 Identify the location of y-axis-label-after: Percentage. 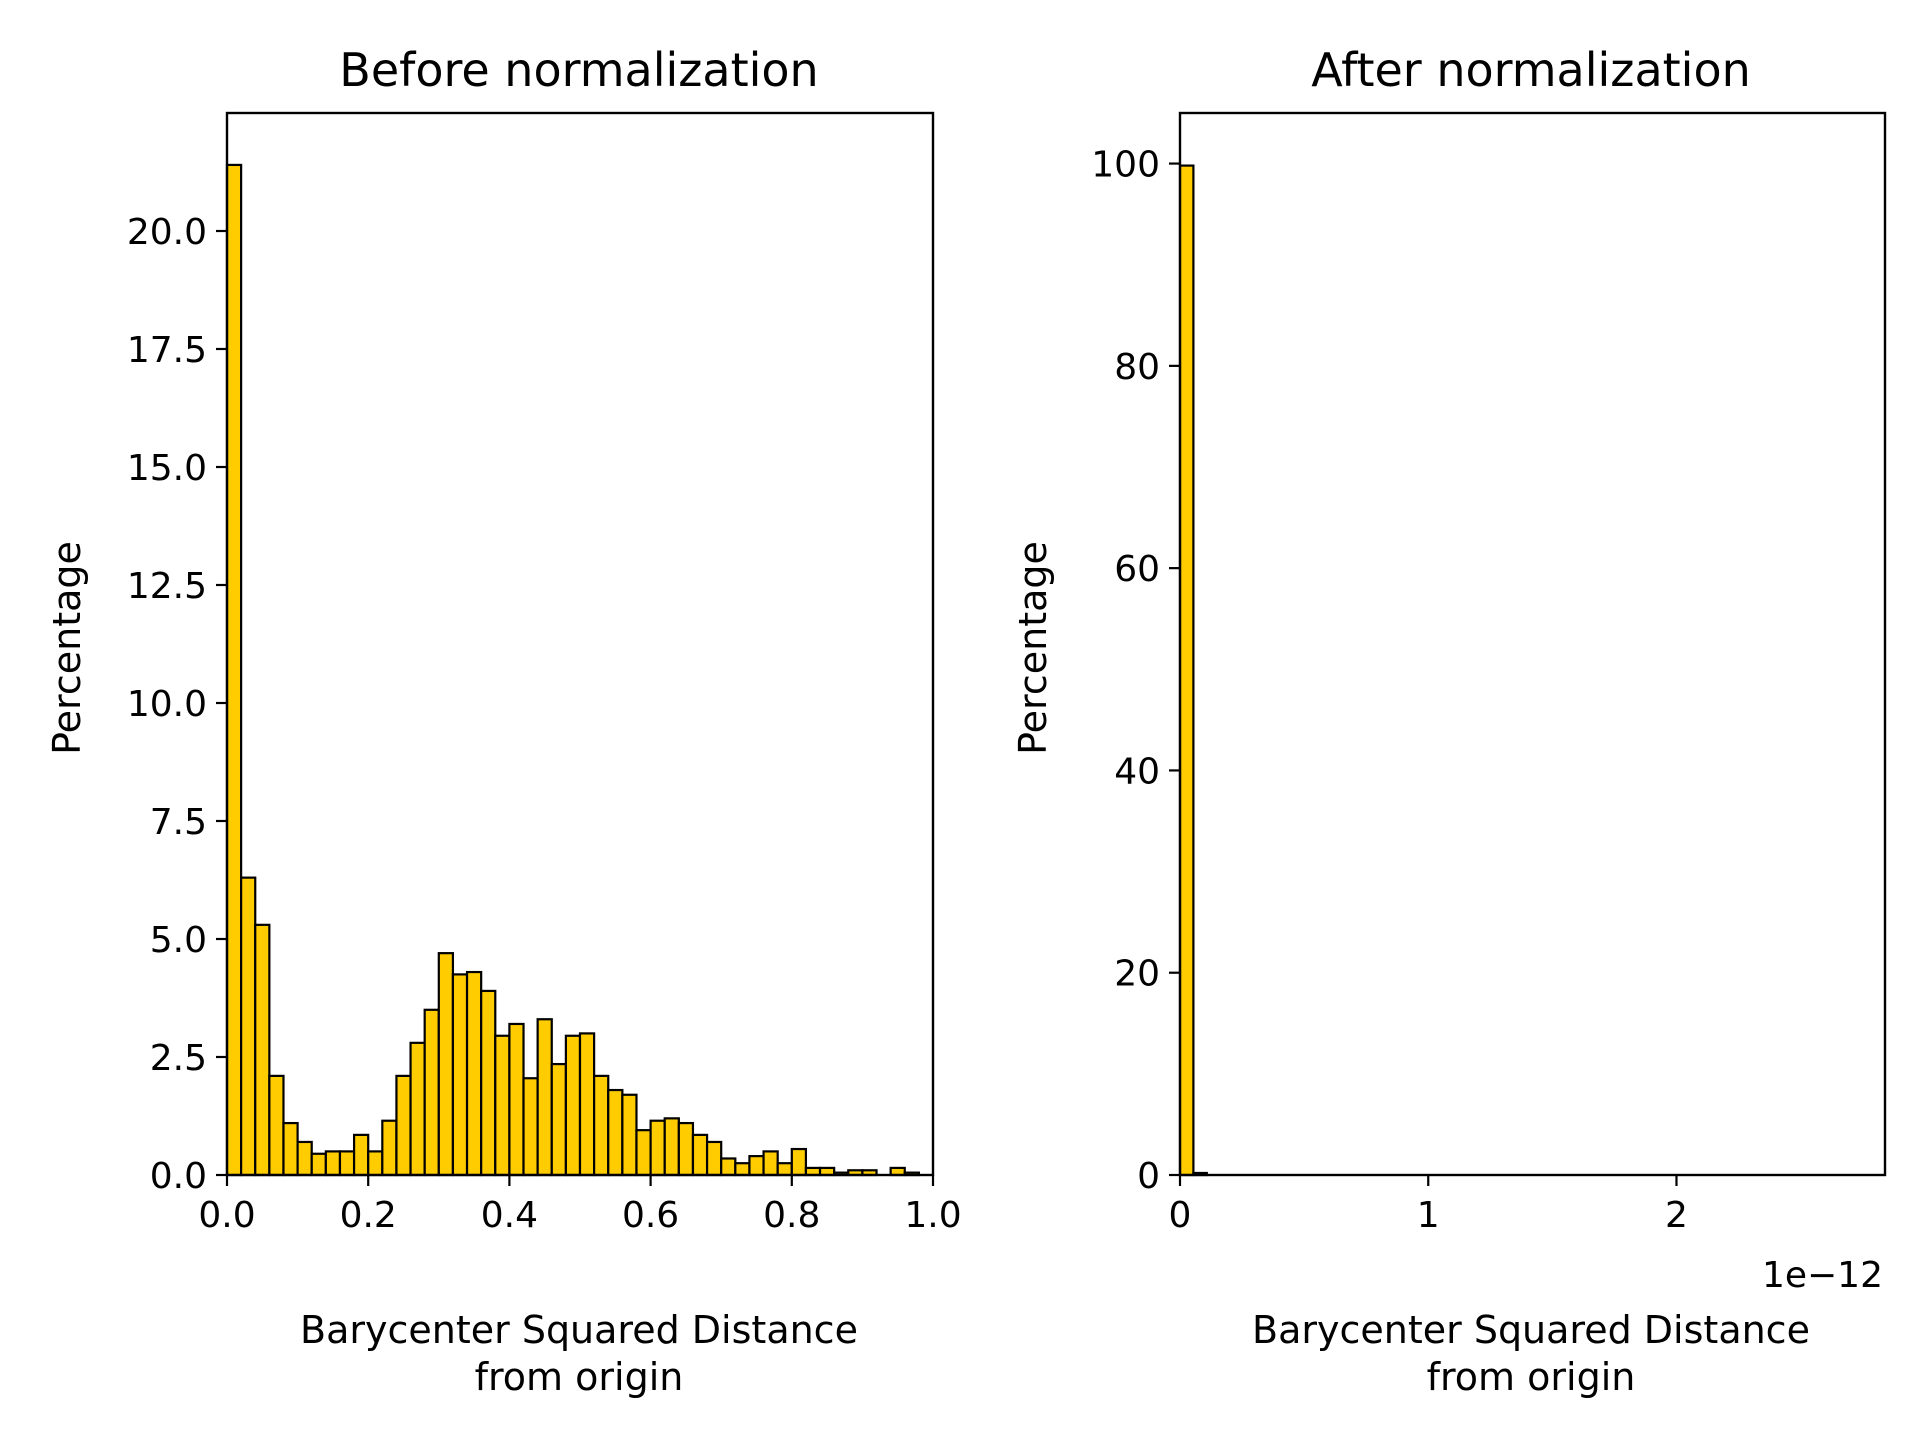
(1033, 648).